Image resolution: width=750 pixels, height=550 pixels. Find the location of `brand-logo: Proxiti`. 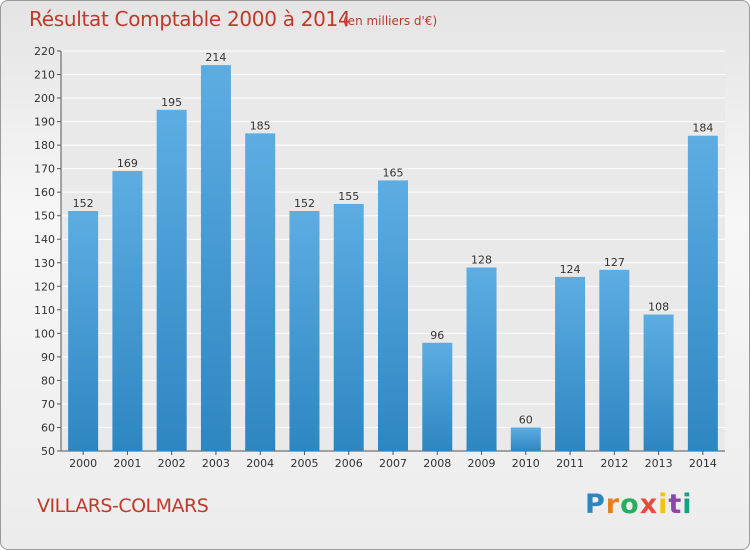

brand-logo: Proxiti is located at coordinates (639, 504).